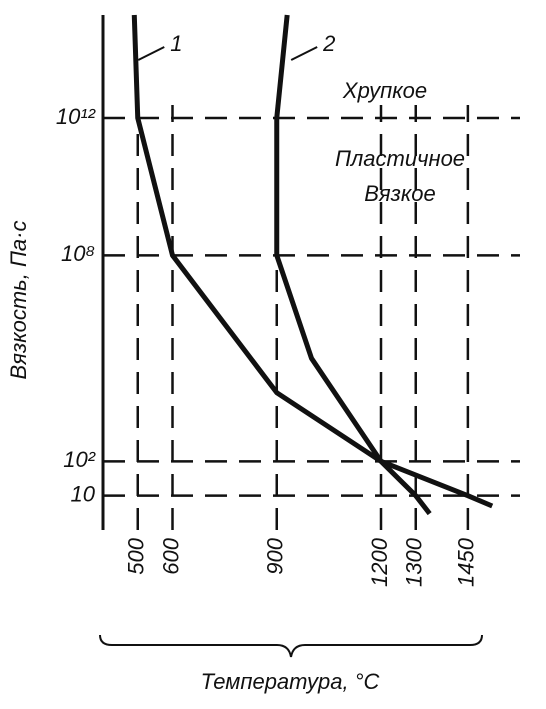  I want to click on y-tick-label: 10¹², so click(76, 116).